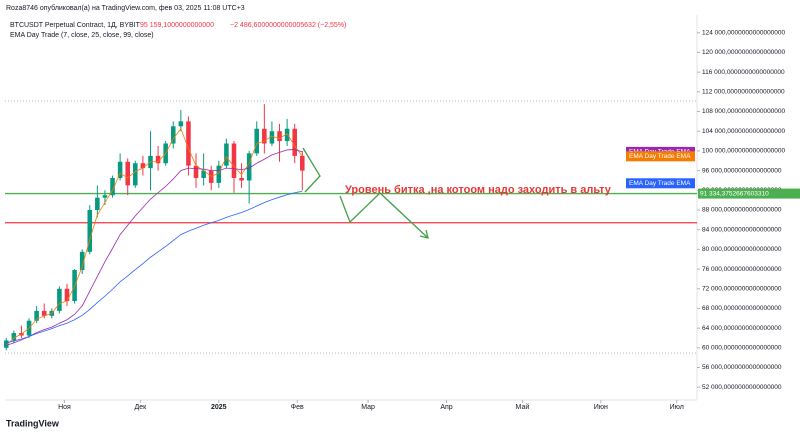  I want to click on y-tick-label: 116 000,0000000000000000, so click(743, 72).